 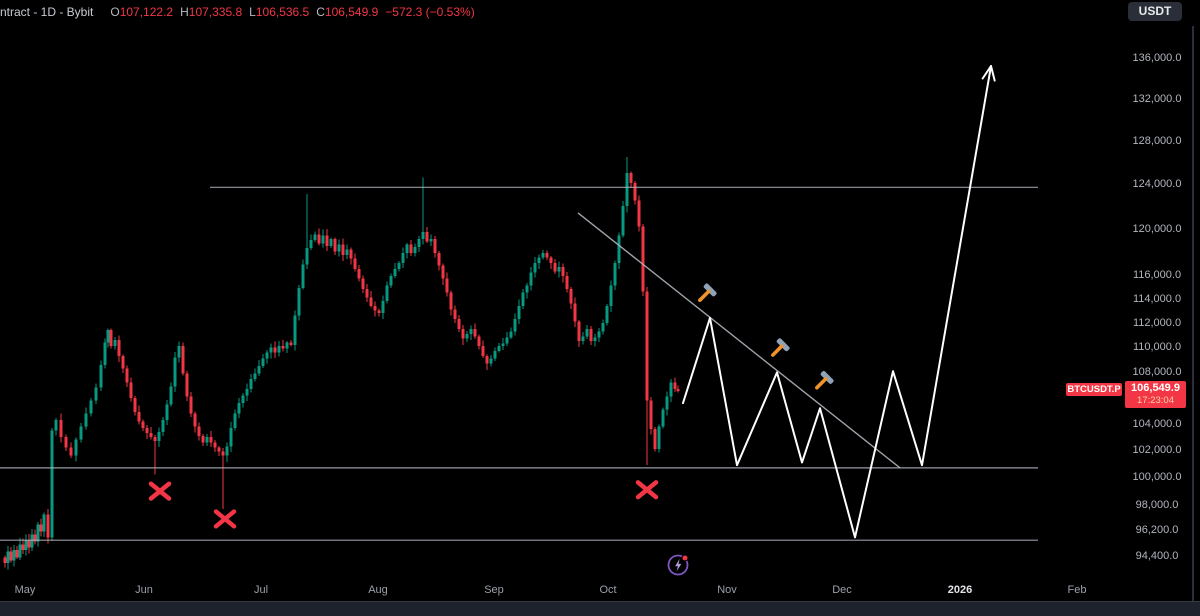 I want to click on time-tick: May, so click(x=25, y=590).